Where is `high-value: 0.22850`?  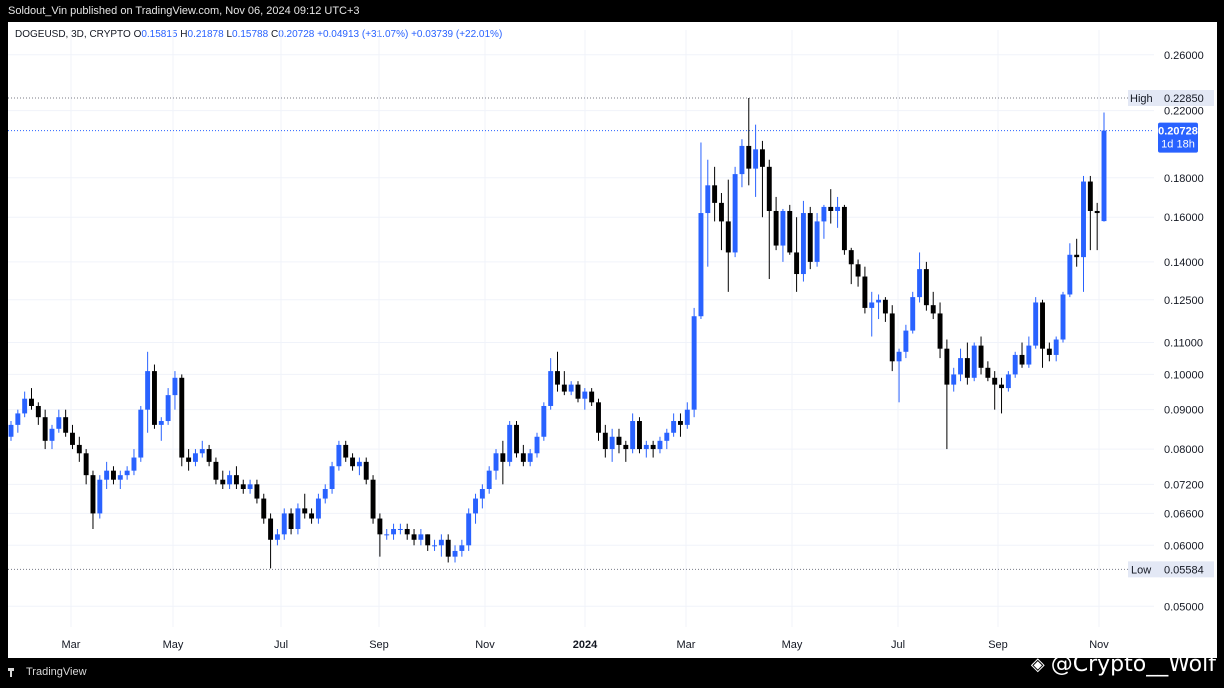
high-value: 0.22850 is located at coordinates (1184, 99).